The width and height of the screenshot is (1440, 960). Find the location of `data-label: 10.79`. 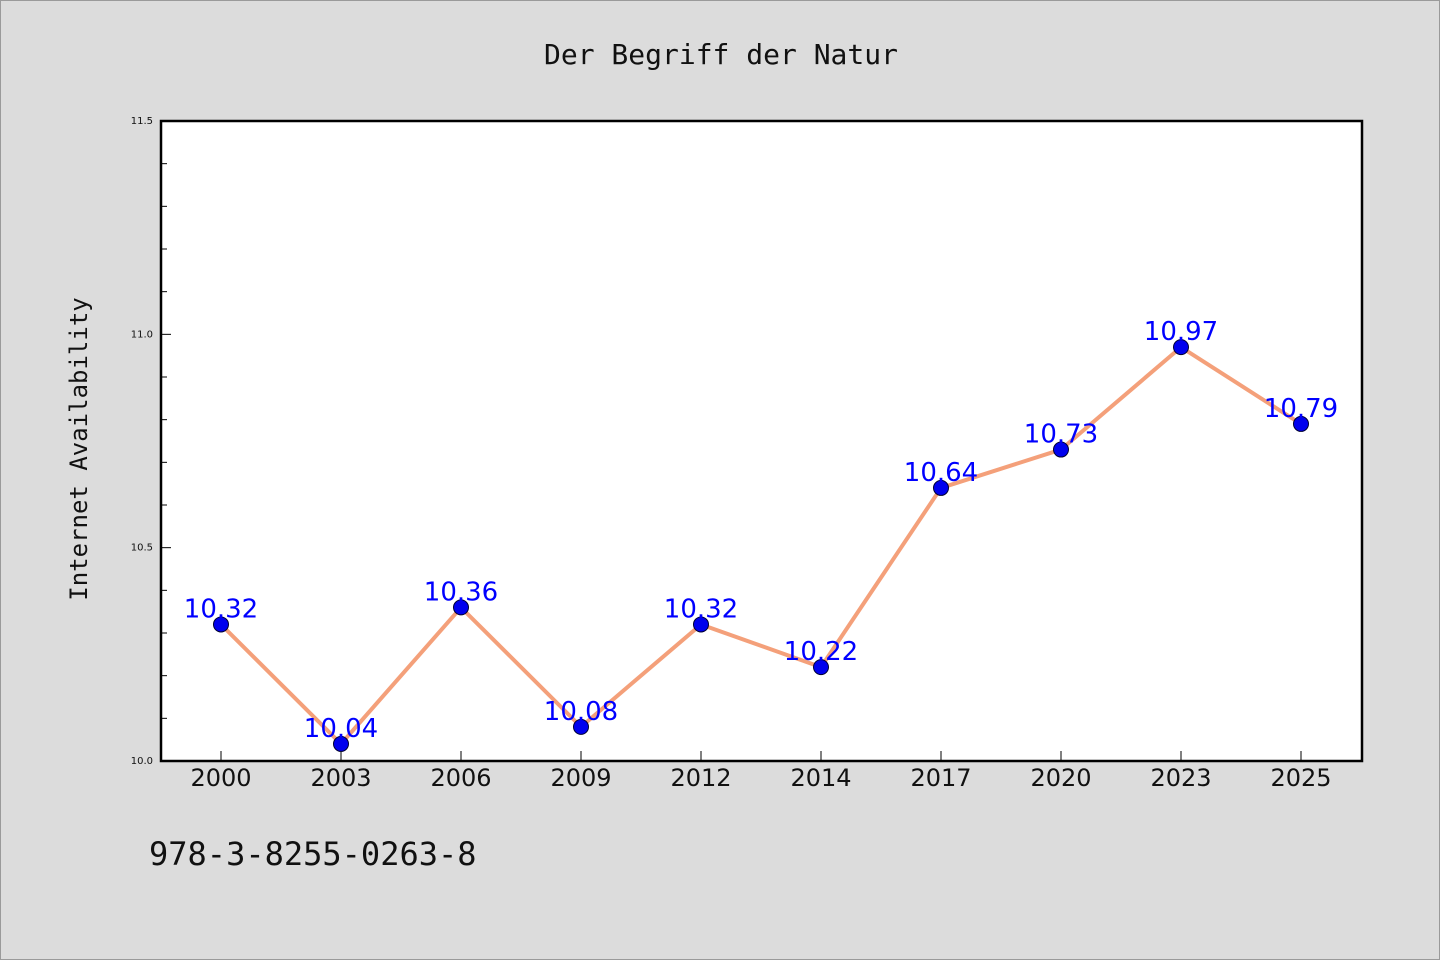

data-label: 10.79 is located at coordinates (1301, 409).